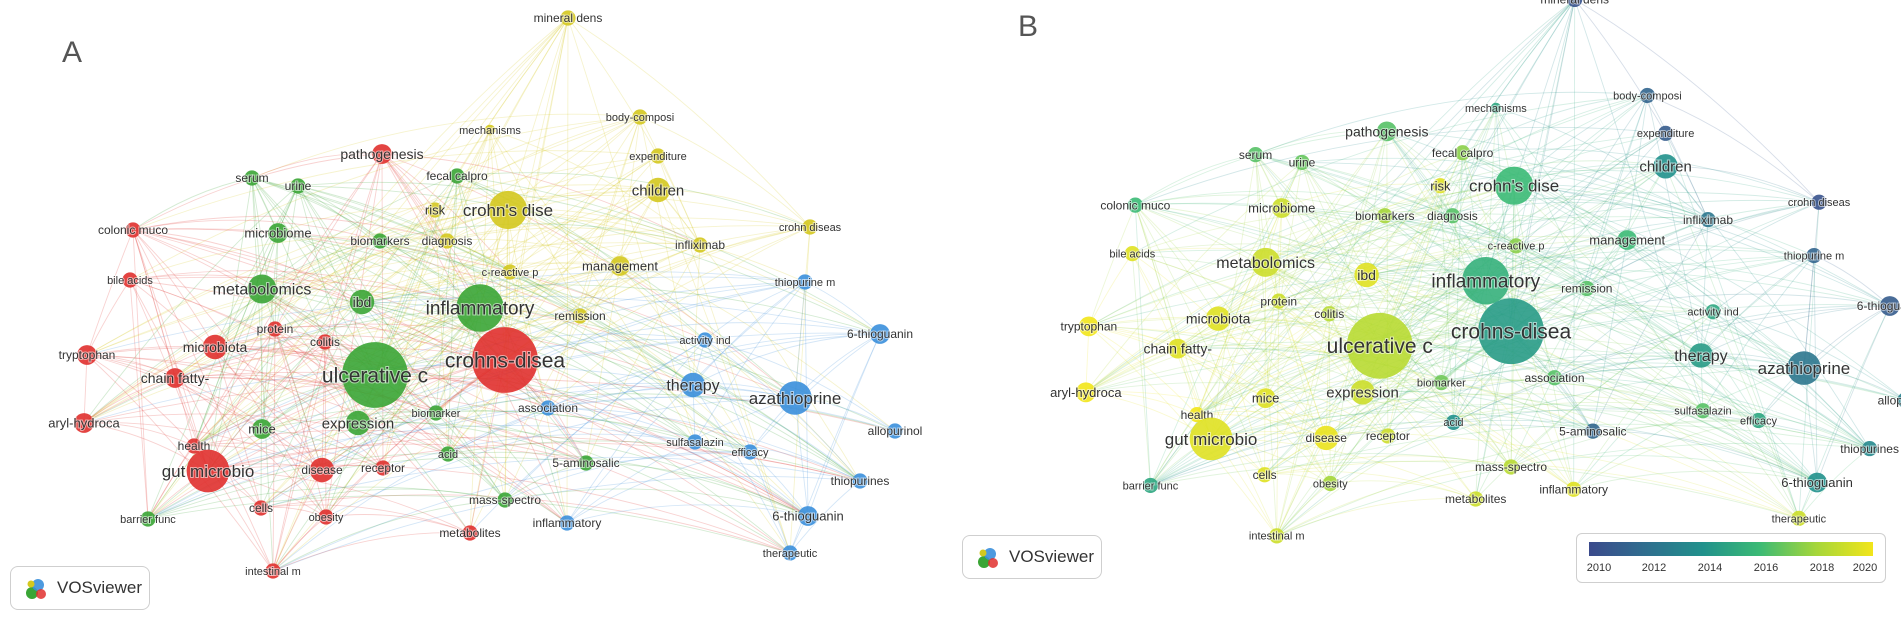  Describe the element at coordinates (1804, 368) in the screenshot. I see `keyword-node-azathioprine` at that location.